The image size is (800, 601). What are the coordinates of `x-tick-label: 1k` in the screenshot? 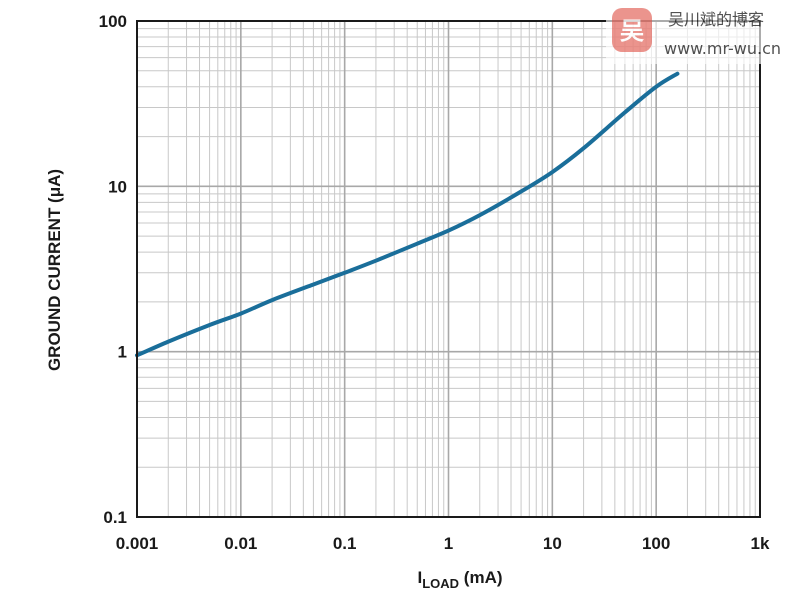 It's located at (760, 543).